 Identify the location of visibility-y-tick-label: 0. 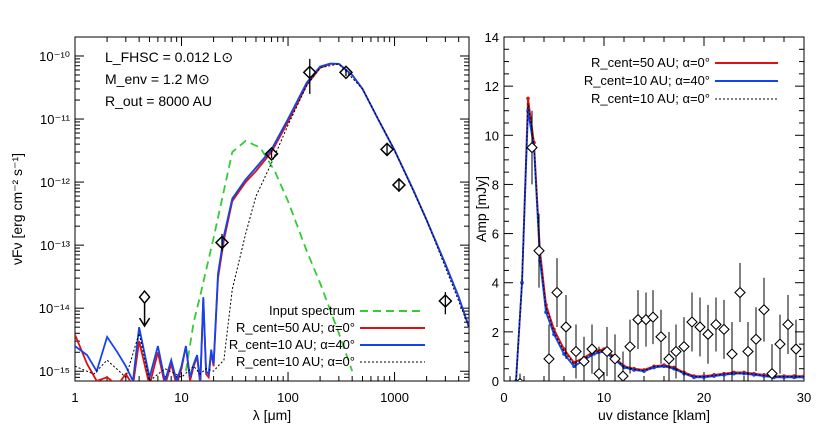
(495, 381).